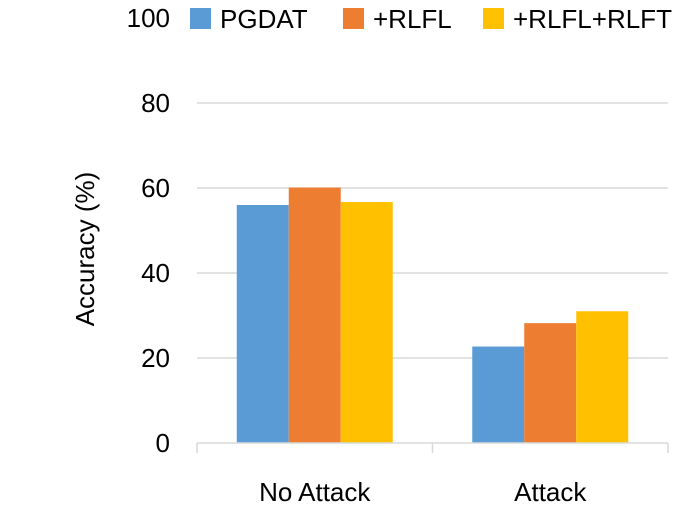 This screenshot has height=506, width=690. Describe the element at coordinates (314, 315) in the screenshot. I see `bar-rlfl-no-attack` at that location.